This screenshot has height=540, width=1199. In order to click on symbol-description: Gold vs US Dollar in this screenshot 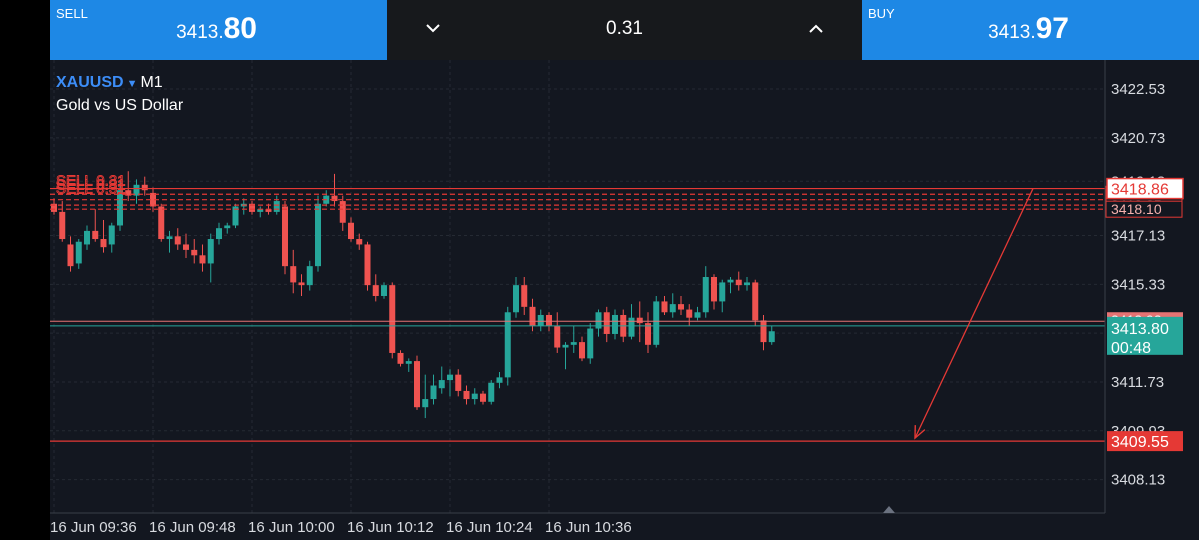, I will do `click(120, 105)`.